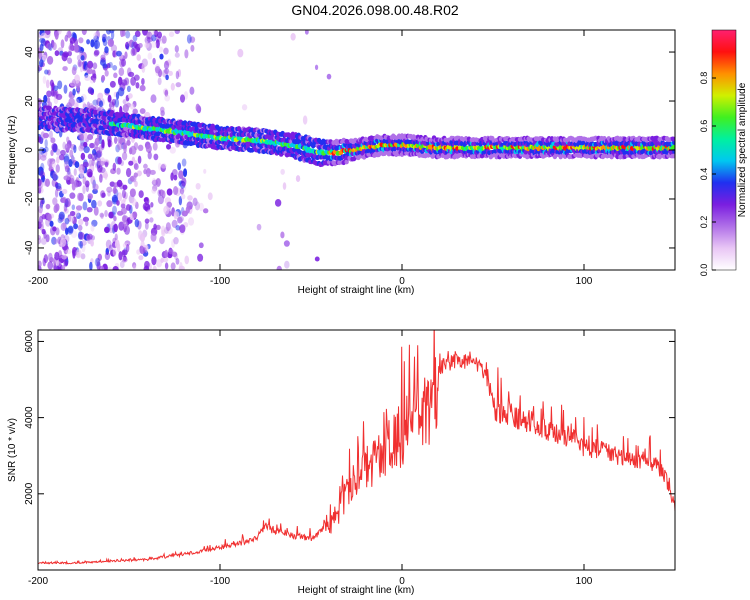  Describe the element at coordinates (402, 581) in the screenshot. I see `x-tick-label: 0` at that location.